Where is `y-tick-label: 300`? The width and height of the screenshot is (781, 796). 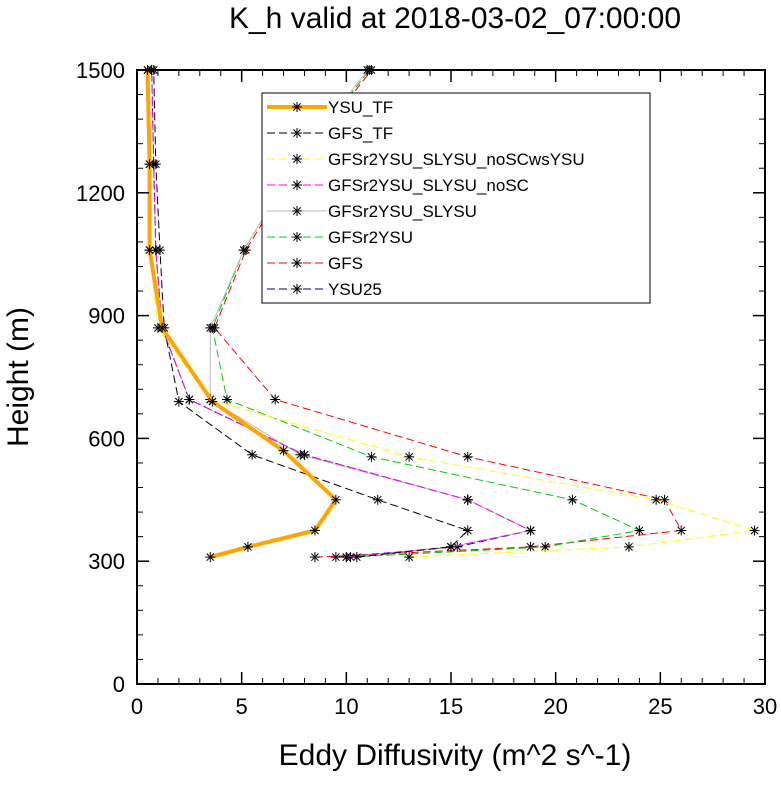
y-tick-label: 300 is located at coordinates (106, 561).